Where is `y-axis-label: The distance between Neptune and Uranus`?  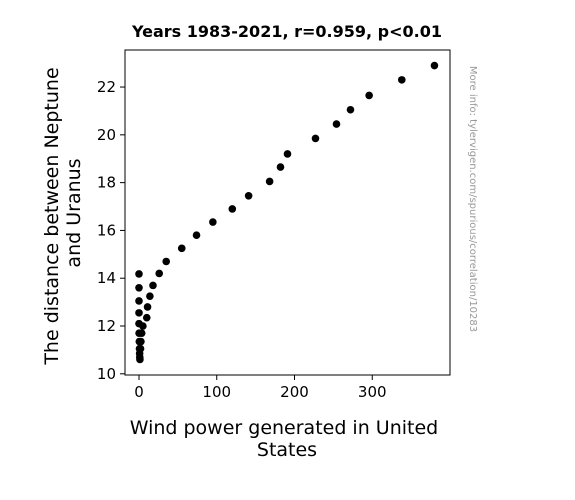
y-axis-label: The distance between Neptune and Uranus is located at coordinates (63, 213).